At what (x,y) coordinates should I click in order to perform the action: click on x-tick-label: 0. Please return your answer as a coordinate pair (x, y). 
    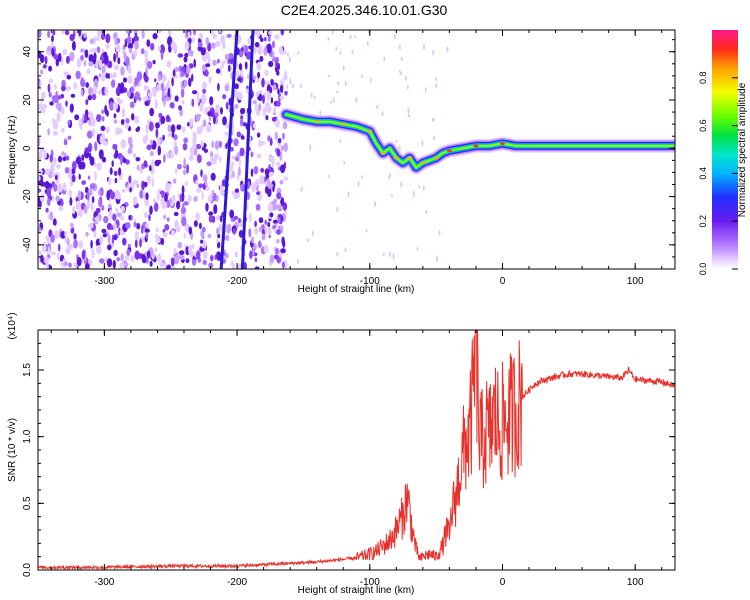
    Looking at the image, I should click on (503, 582).